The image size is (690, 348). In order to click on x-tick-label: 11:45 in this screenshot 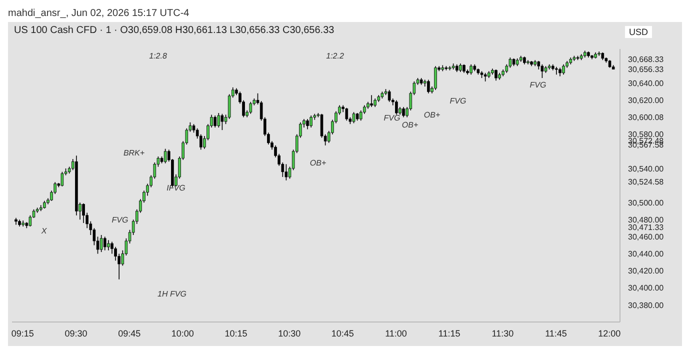, I will do `click(556, 333)`.